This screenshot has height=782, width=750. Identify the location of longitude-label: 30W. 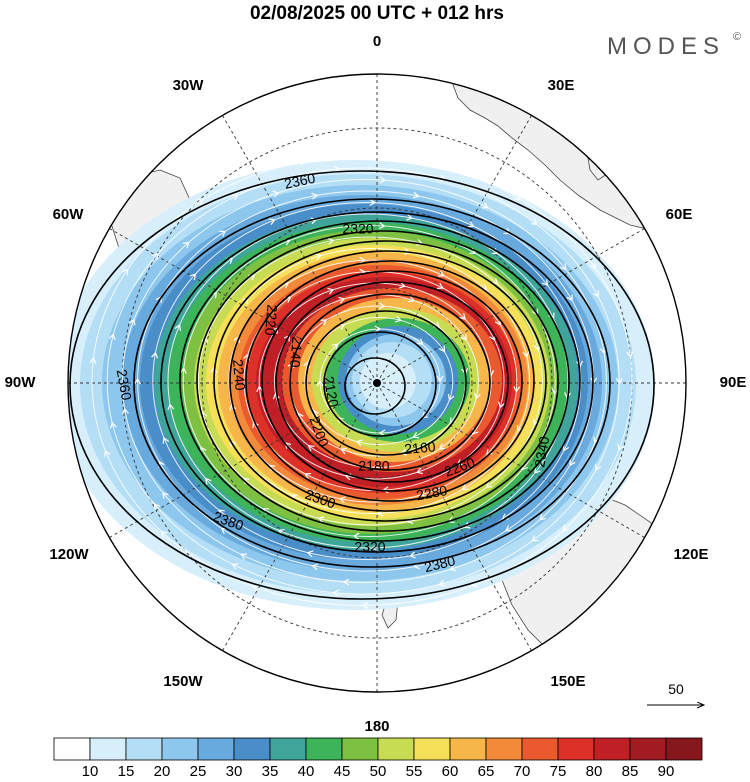
(189, 85).